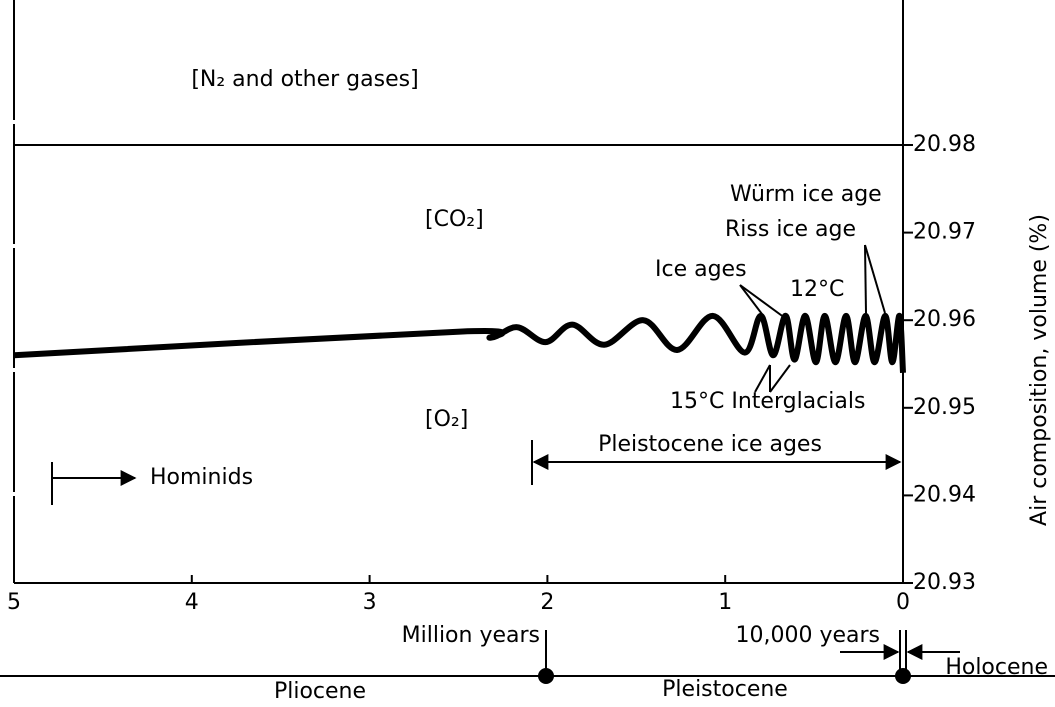  Describe the element at coordinates (304, 79) in the screenshot. I see `annotation: [N₂ and other gases]` at that location.